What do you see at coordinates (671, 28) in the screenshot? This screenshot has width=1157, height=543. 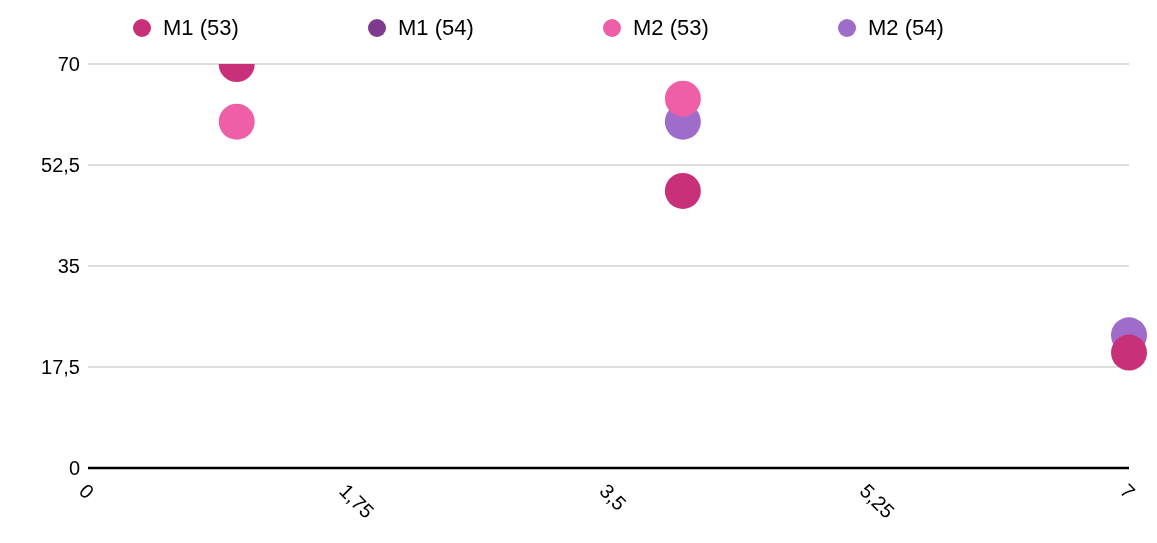 I see `legend-label: M2 (53)` at bounding box center [671, 28].